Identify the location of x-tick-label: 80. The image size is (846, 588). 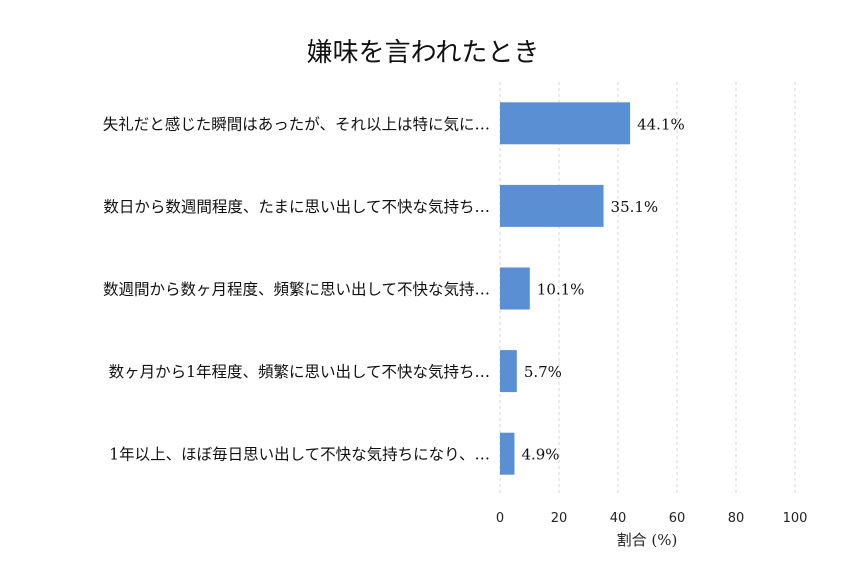
(736, 518).